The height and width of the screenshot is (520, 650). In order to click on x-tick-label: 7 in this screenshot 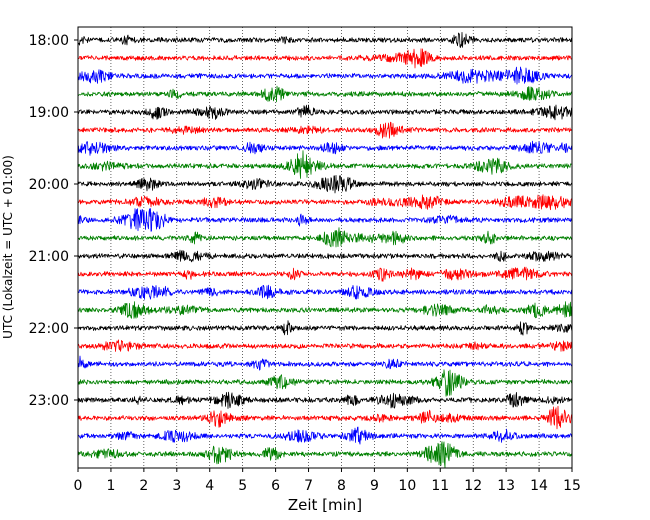, I will do `click(308, 486)`.